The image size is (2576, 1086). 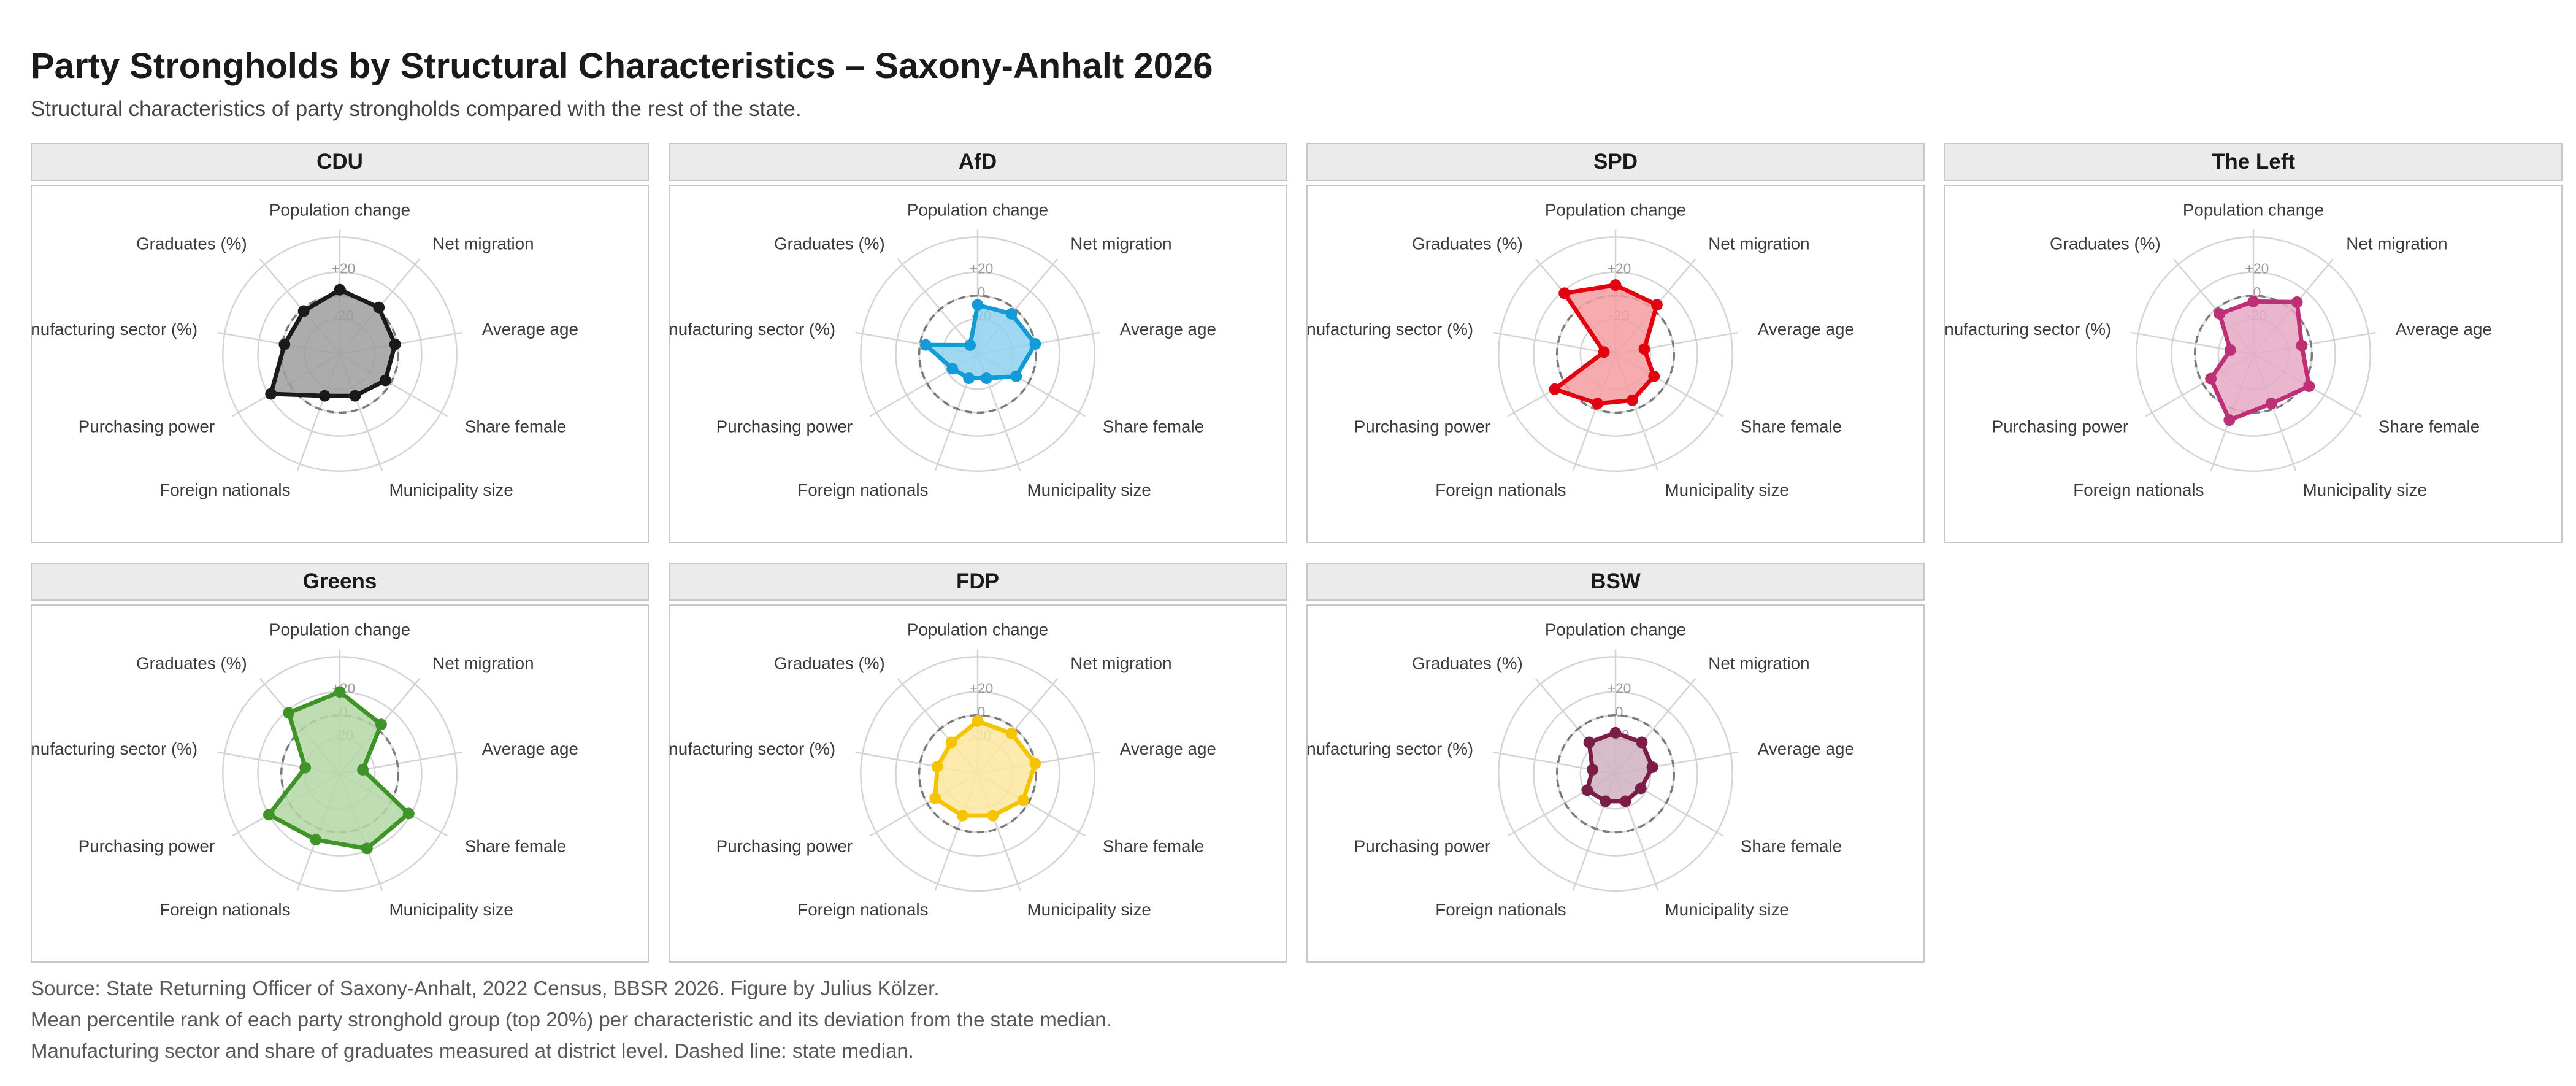 What do you see at coordinates (2260, 361) in the screenshot?
I see `series-polygon` at bounding box center [2260, 361].